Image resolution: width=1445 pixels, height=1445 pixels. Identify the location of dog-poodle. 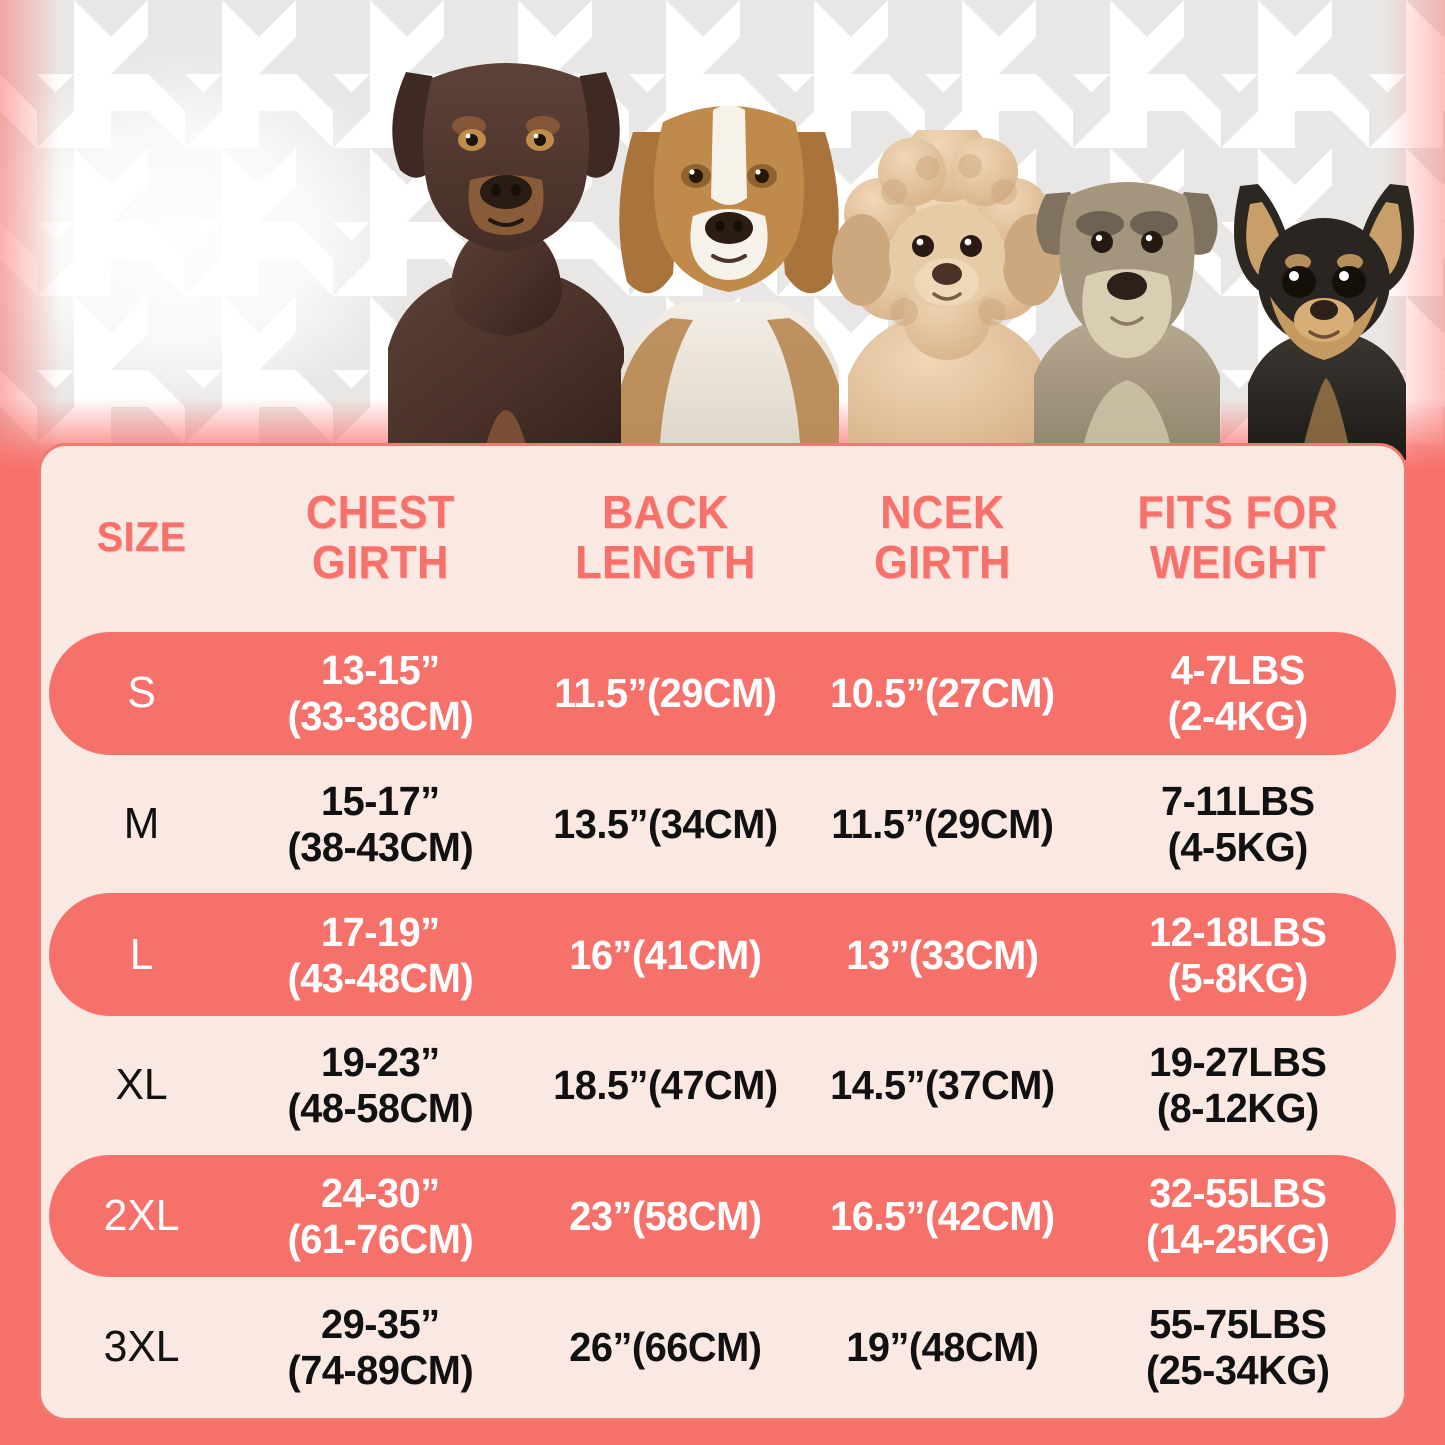
(947, 295).